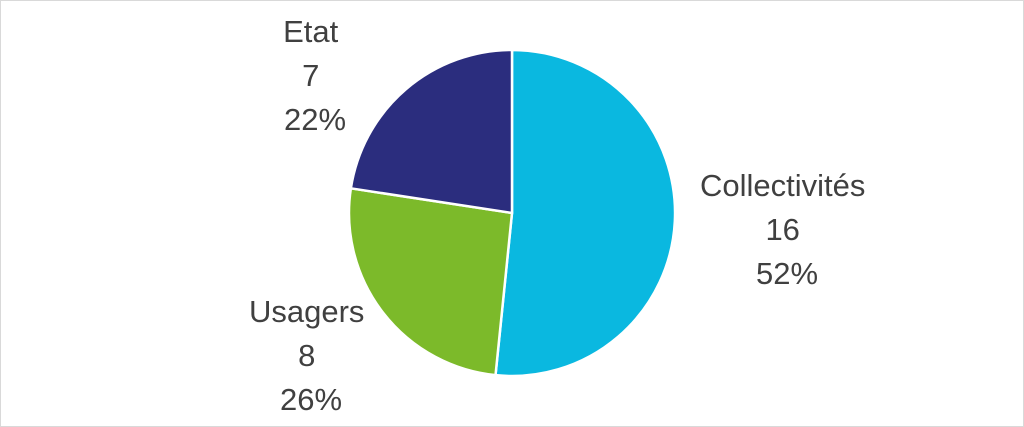  Describe the element at coordinates (430, 282) in the screenshot. I see `pie-slice-usagers` at that location.